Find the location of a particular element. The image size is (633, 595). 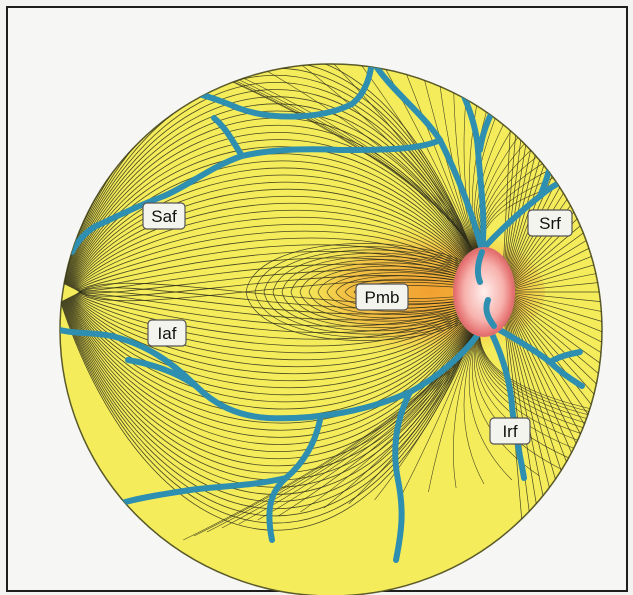

label-pmb: Pmb is located at coordinates (382, 297).